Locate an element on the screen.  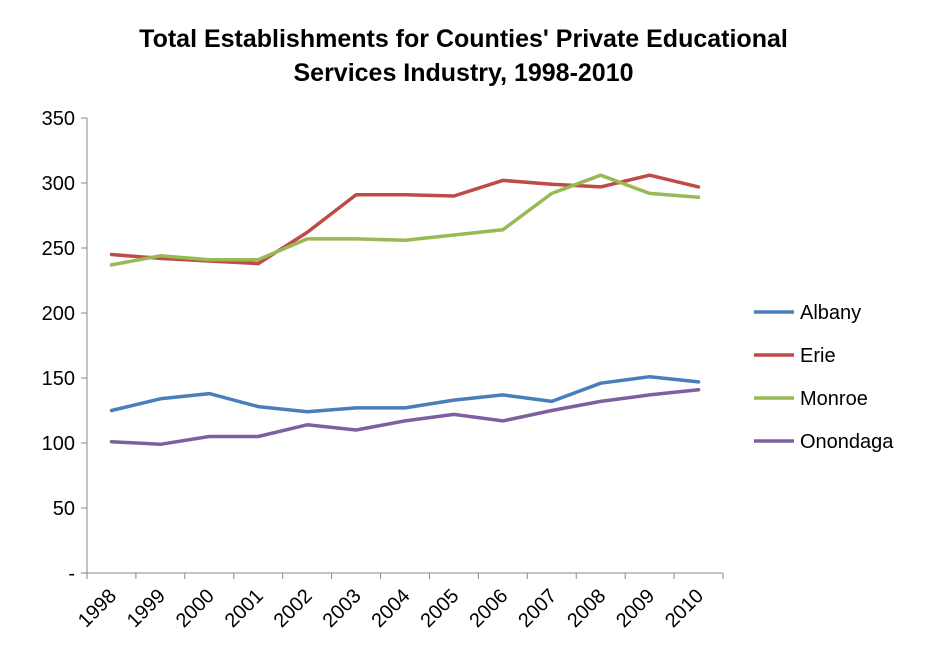
x-tick-label: 1999 is located at coordinates (146, 608).